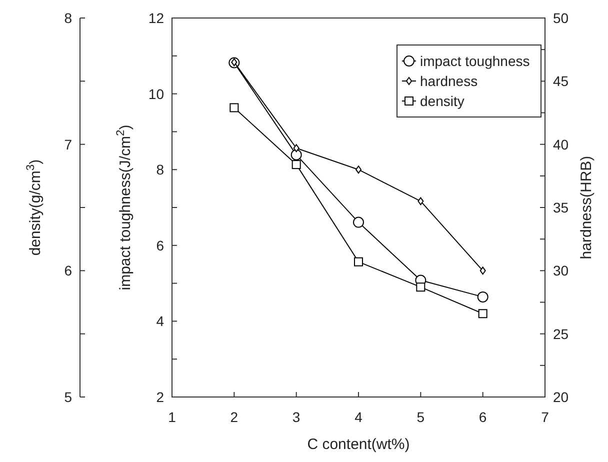 This screenshot has width=608, height=462. Describe the element at coordinates (160, 170) in the screenshot. I see `y-tick-label: 8` at that location.